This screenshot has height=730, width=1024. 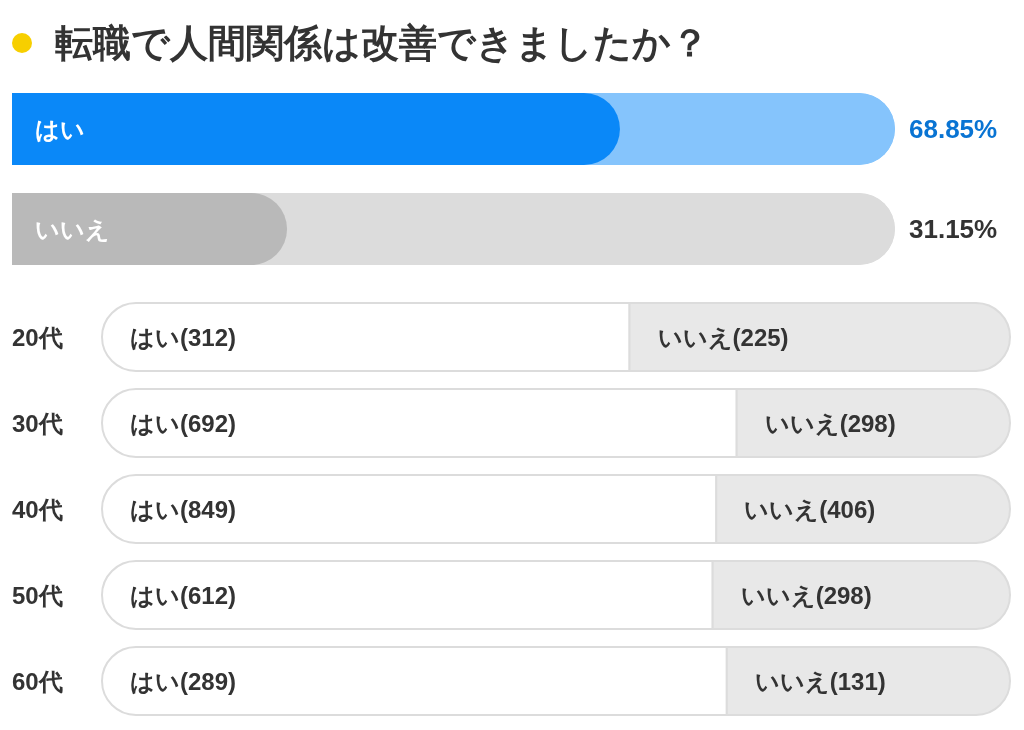 What do you see at coordinates (183, 509) in the screenshot?
I see `value-label: はい(849)` at bounding box center [183, 509].